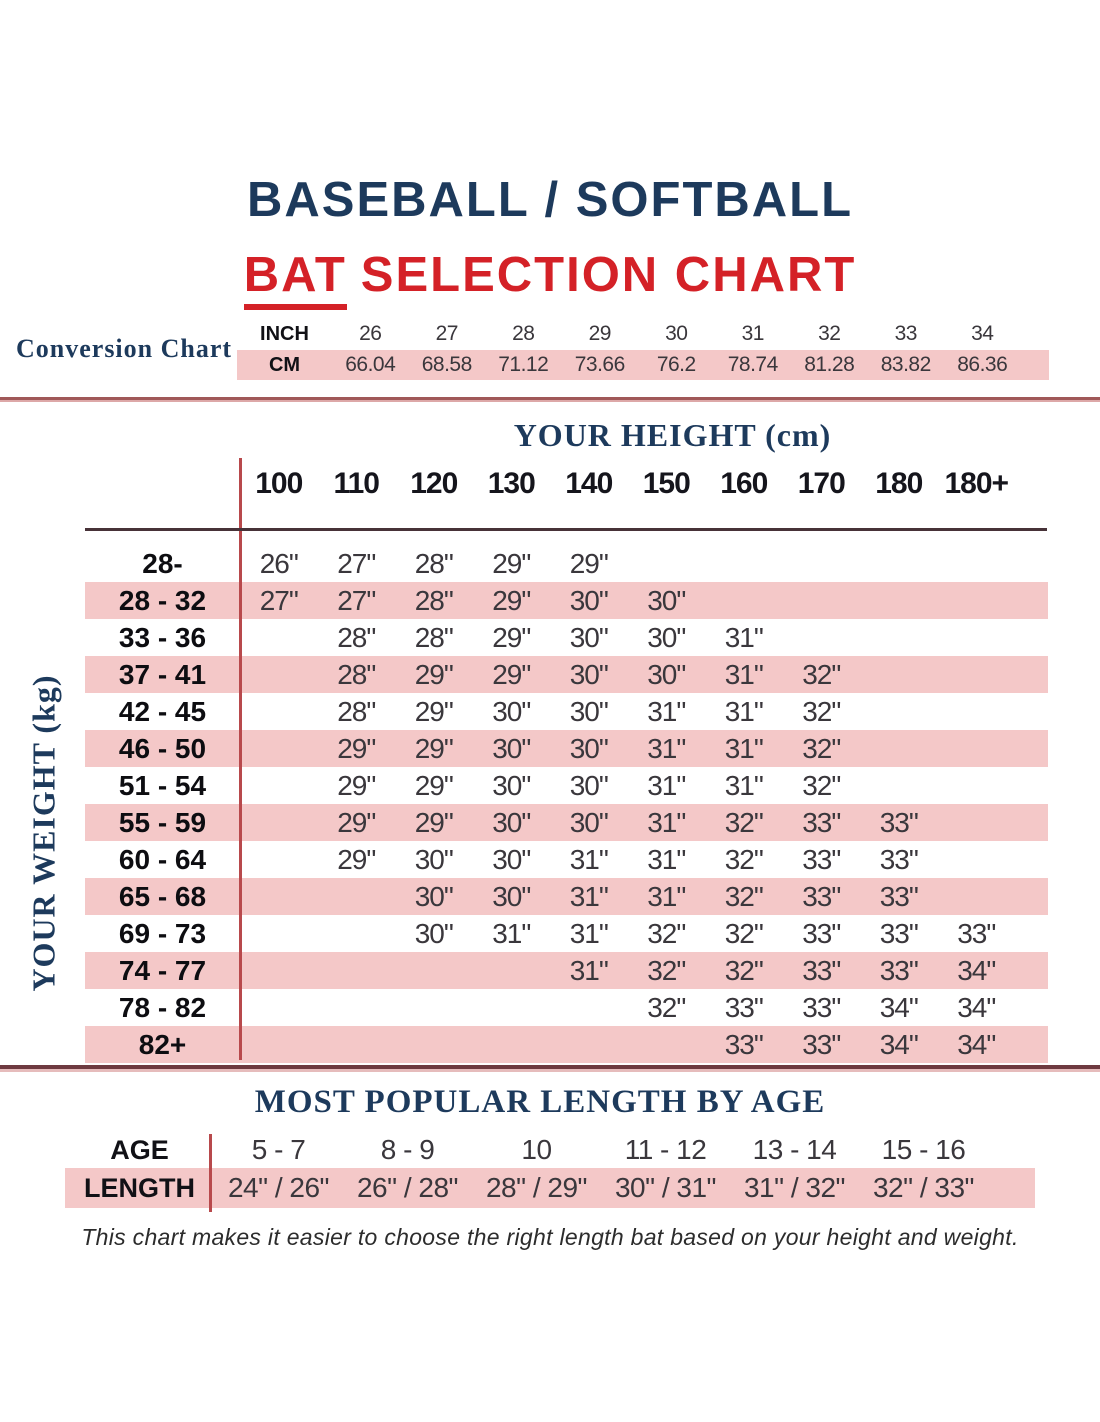  What do you see at coordinates (566, 563) in the screenshot?
I see `weight-row: 28- 26" 27" 28" 29" 29"` at bounding box center [566, 563].